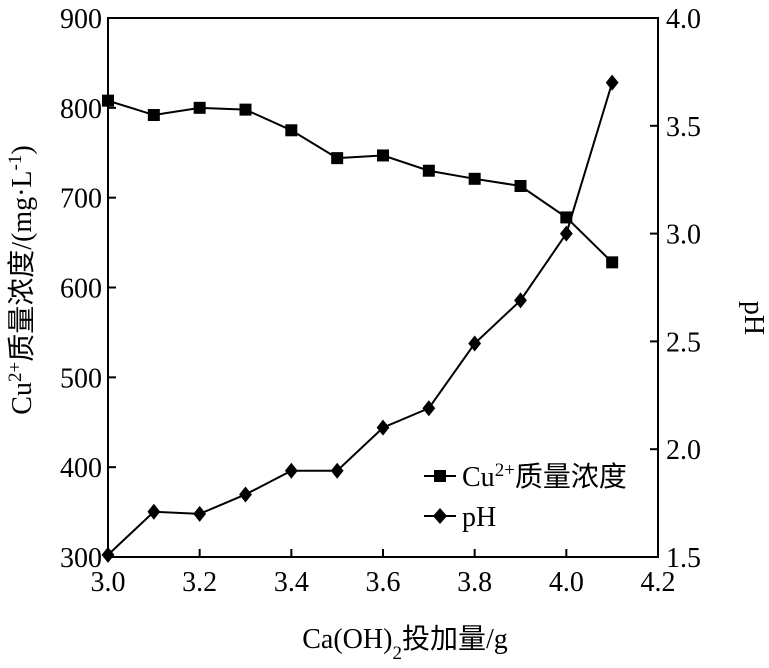  Describe the element at coordinates (440, 516) in the screenshot. I see `legend-marker-ph` at that location.